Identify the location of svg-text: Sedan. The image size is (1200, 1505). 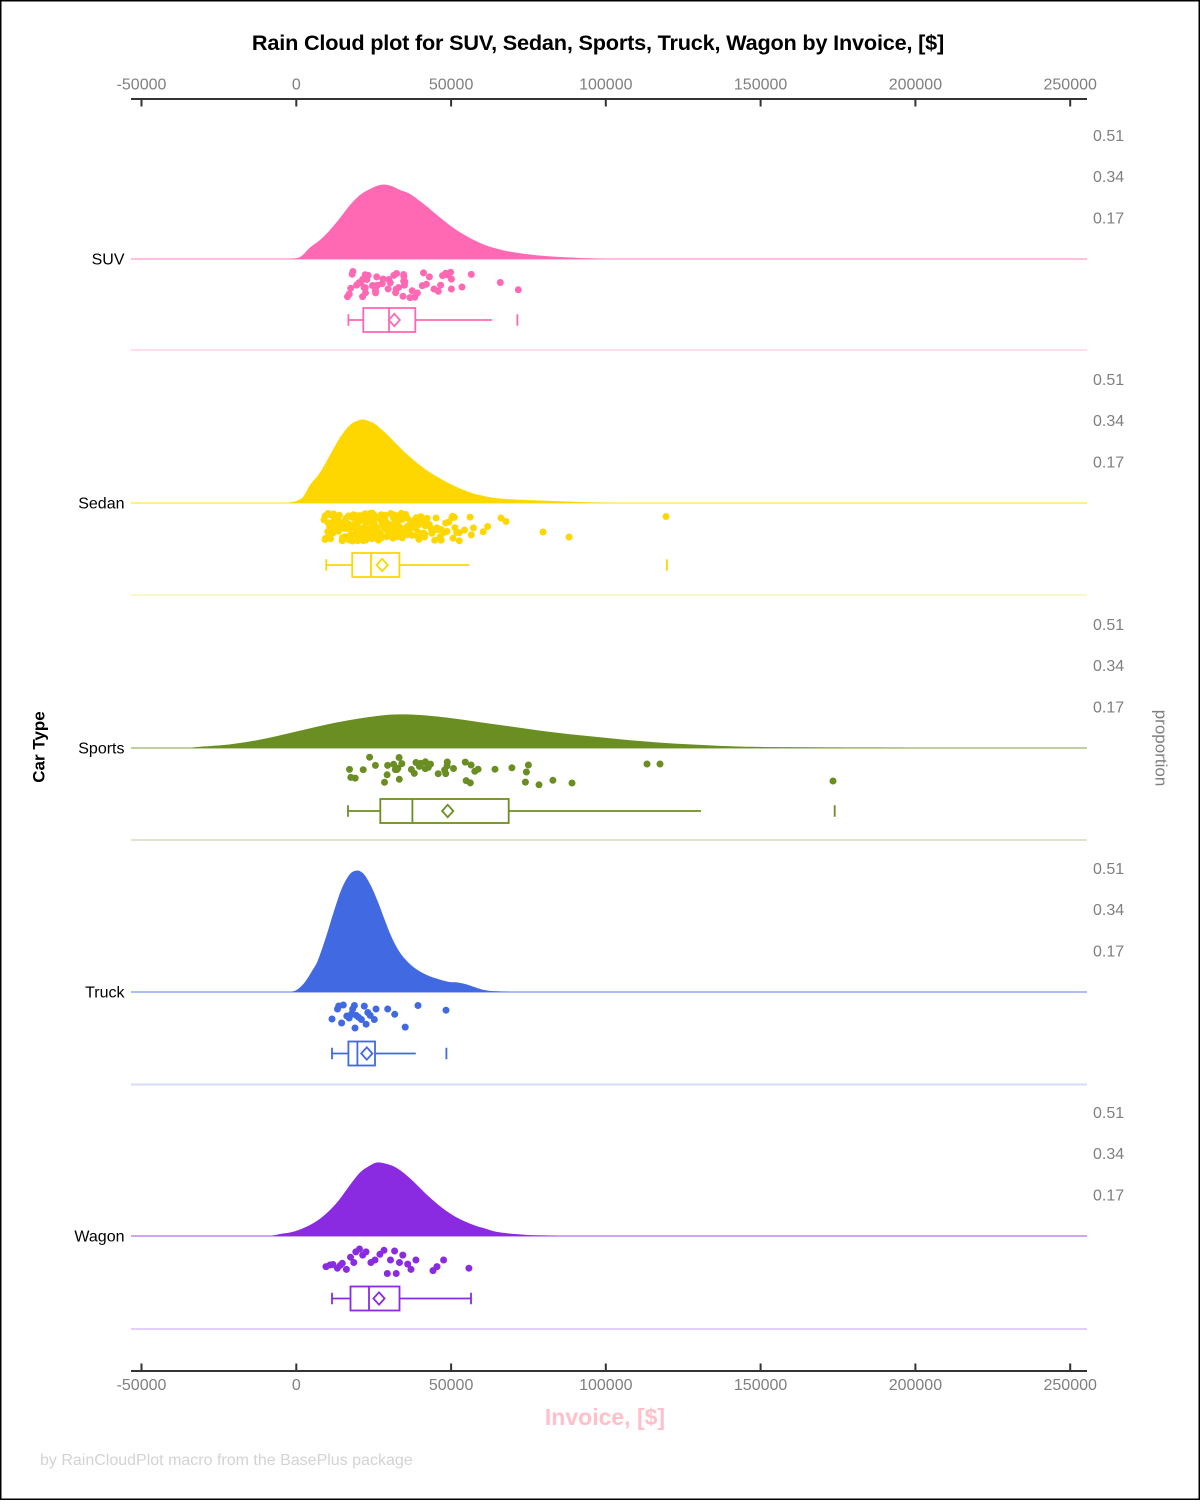
(101, 504).